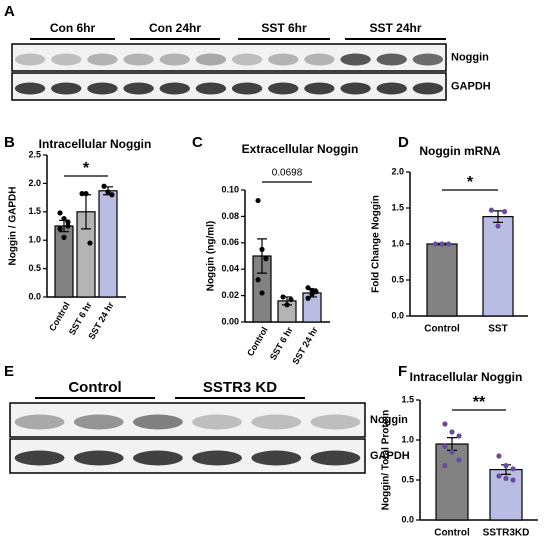 This screenshot has width=550, height=559. Describe the element at coordinates (403, 142) in the screenshot. I see `panel-letter: D` at that location.